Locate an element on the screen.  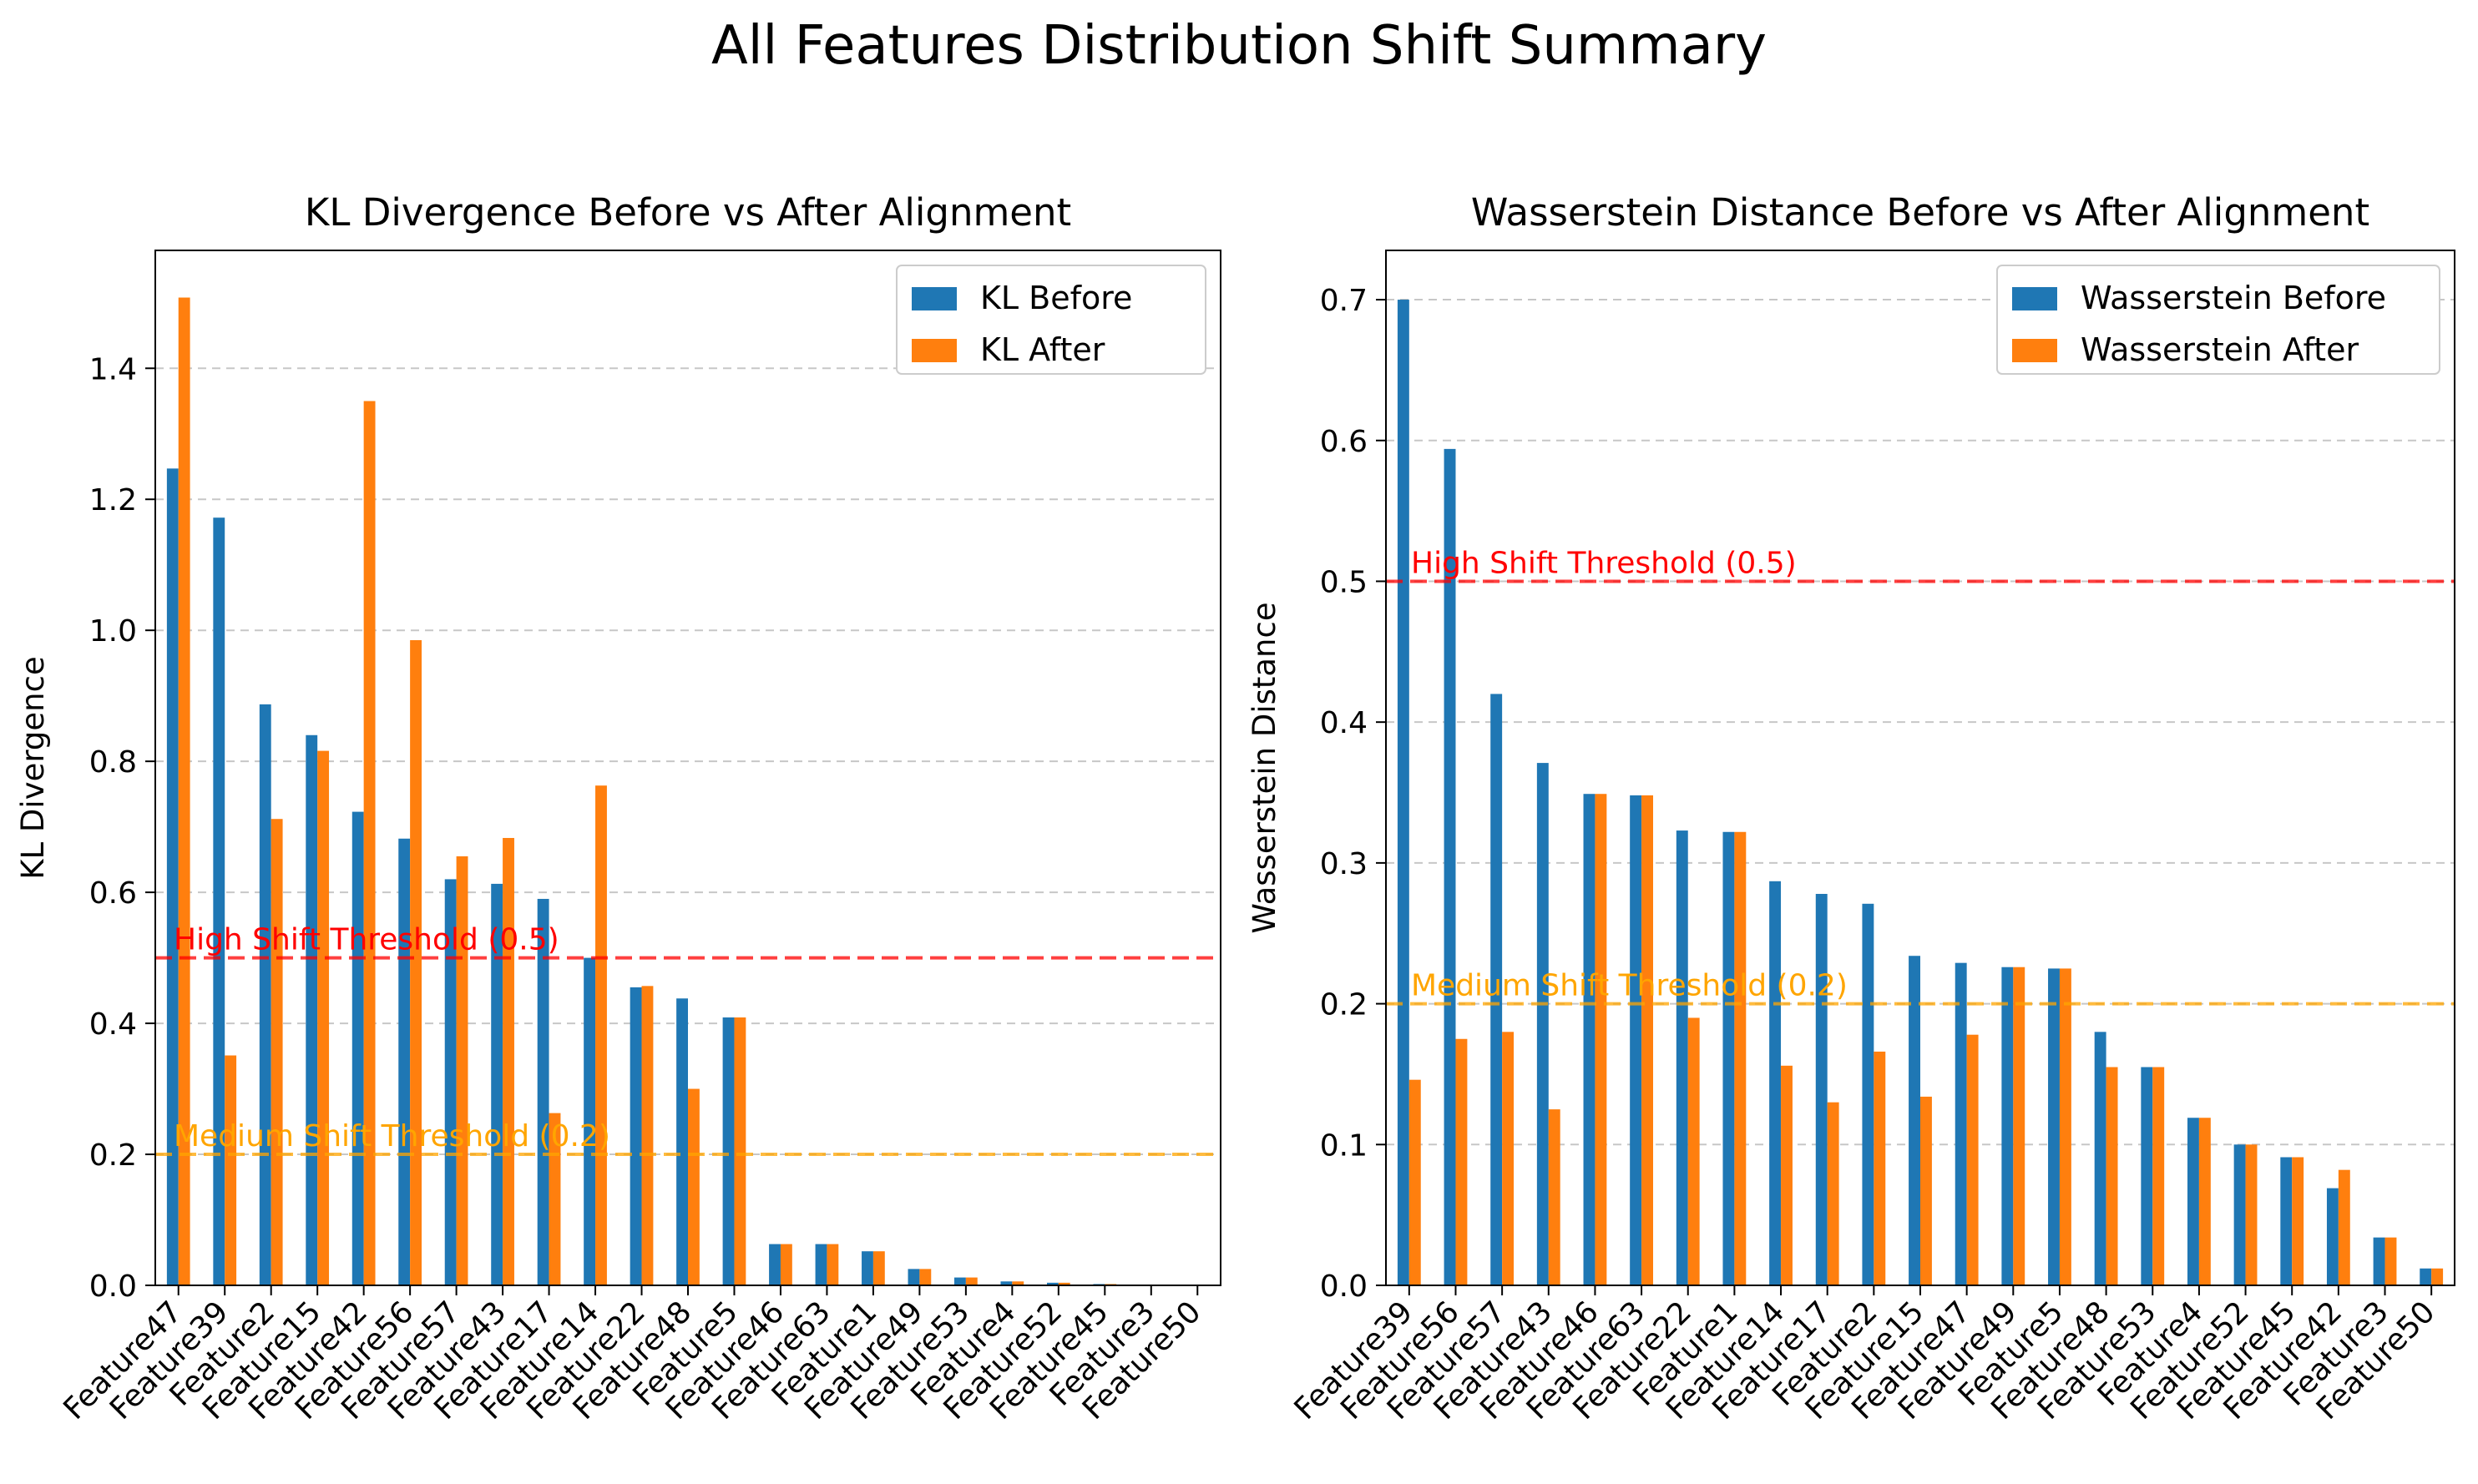
legend-label-before: KL Before is located at coordinates (1056, 298).